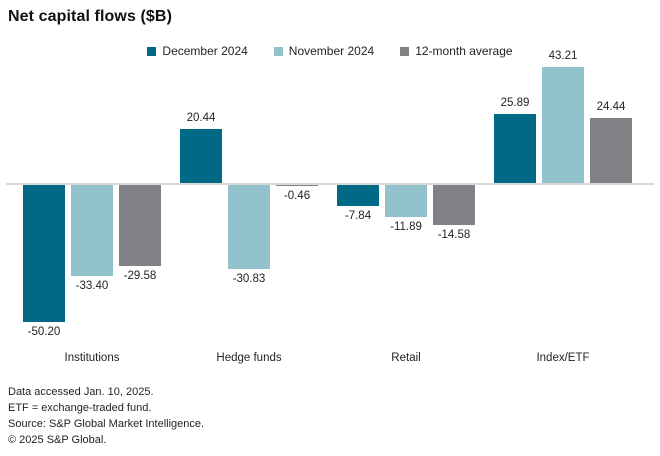 The image size is (660, 456). What do you see at coordinates (80, 408) in the screenshot?
I see `footnote-etf-definition: ETF = exchange-traded fund.` at bounding box center [80, 408].